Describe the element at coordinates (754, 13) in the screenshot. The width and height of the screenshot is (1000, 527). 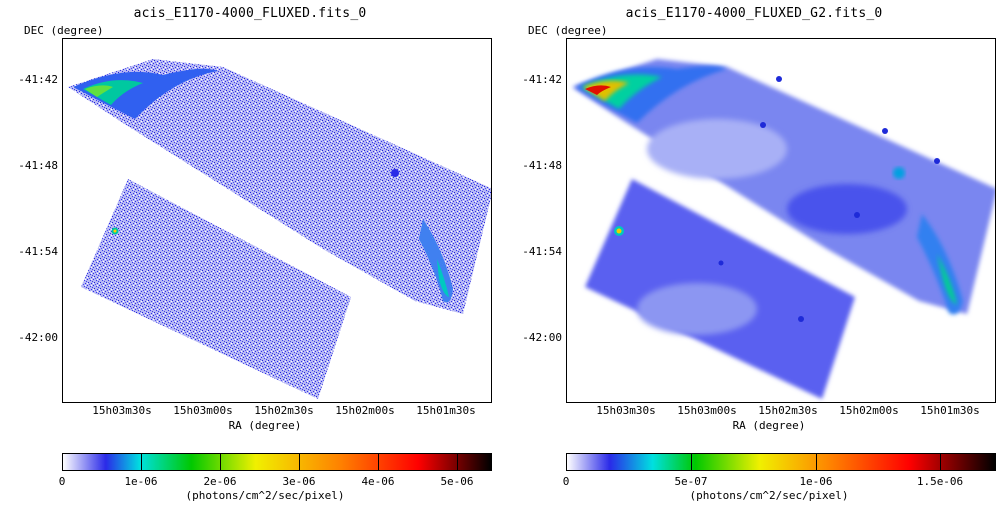
I see `panel-title: acis_E1170-4000_FLUXED_G2.fits_0` at that location.